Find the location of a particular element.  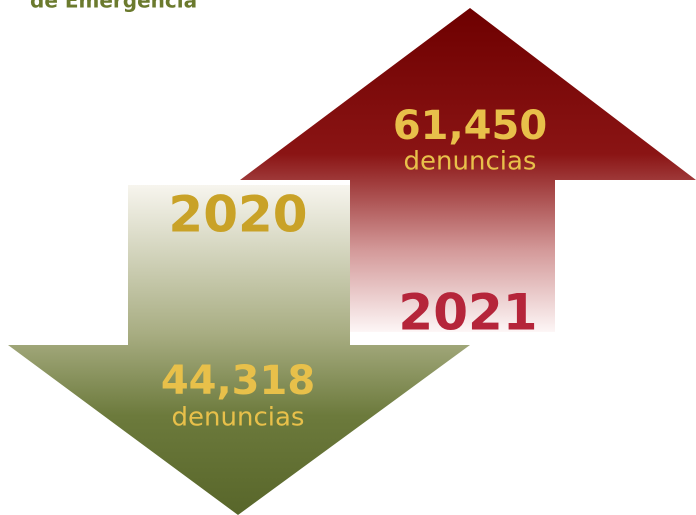

year-2021: 2021 is located at coordinates (467, 313).